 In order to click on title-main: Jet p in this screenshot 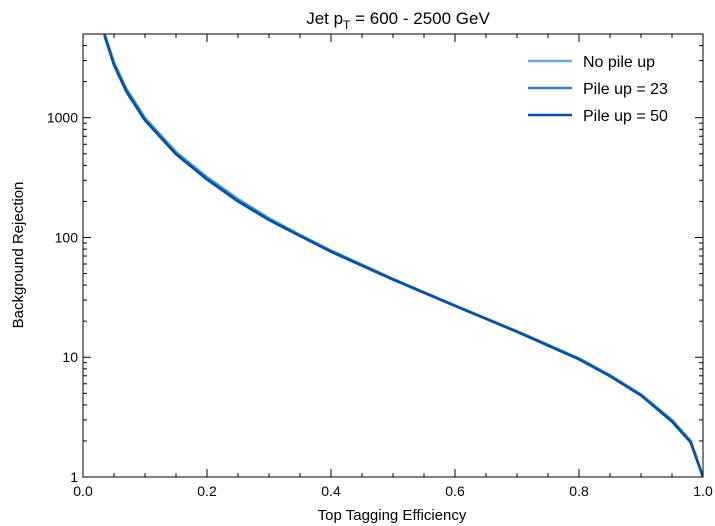, I will do `click(324, 18)`.